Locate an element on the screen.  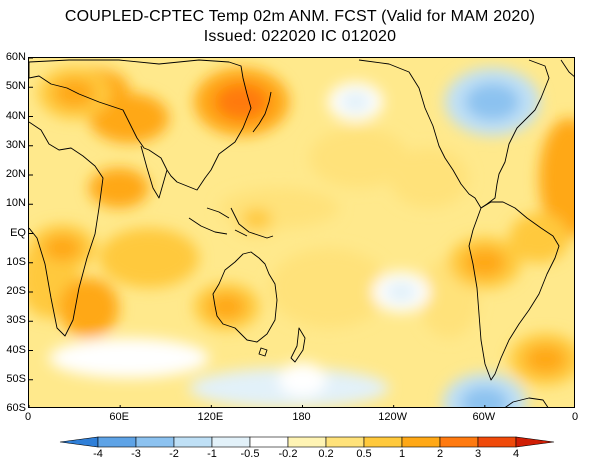
coastline-antarctica is located at coordinates (527, 402).